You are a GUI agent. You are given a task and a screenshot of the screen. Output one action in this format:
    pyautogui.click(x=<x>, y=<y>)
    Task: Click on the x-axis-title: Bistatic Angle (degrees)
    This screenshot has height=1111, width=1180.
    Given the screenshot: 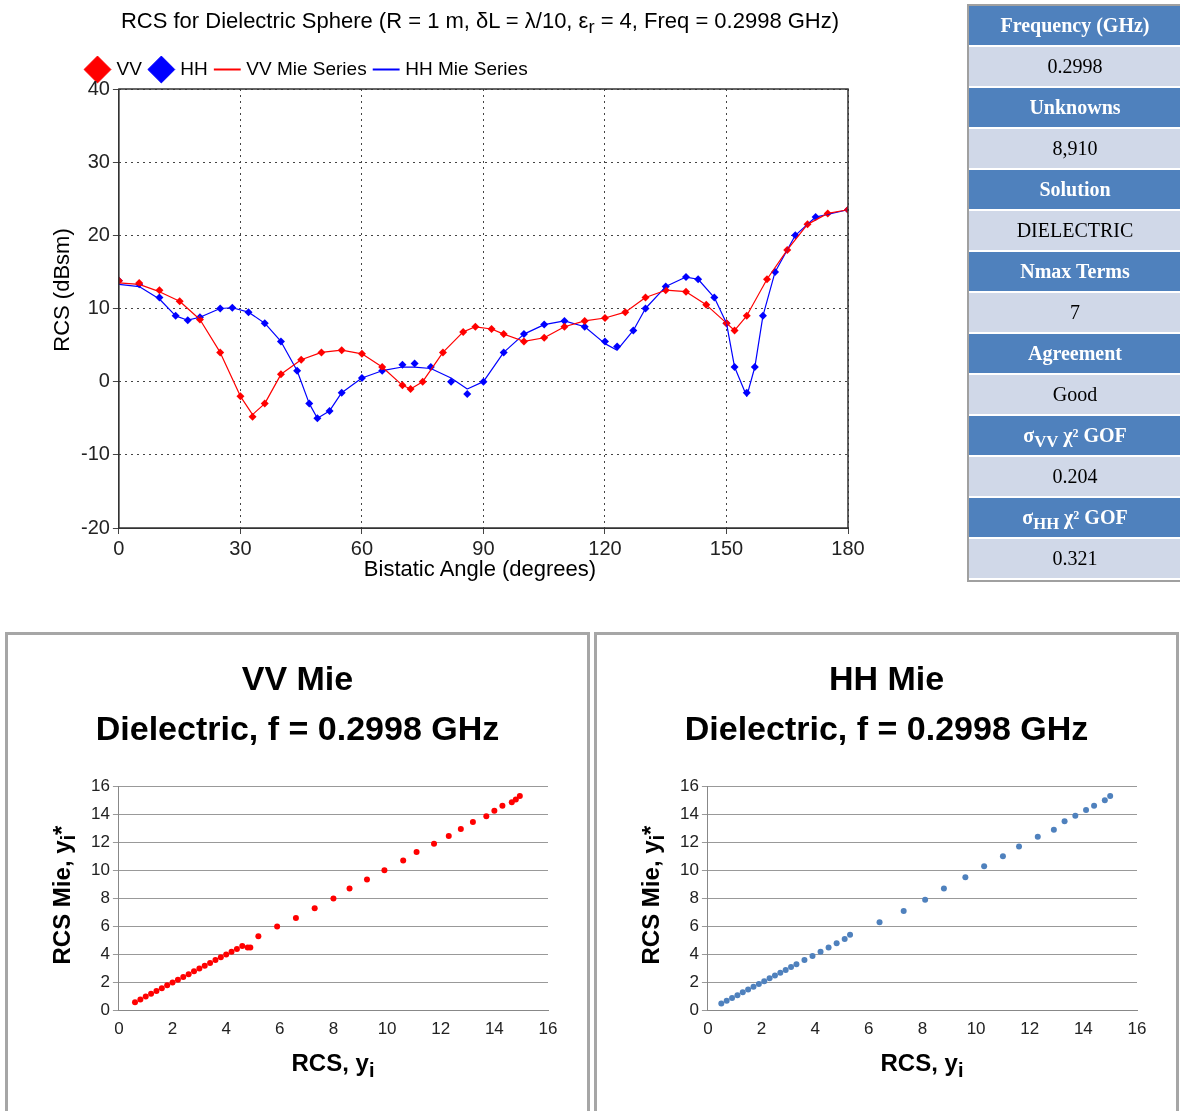 What is the action you would take?
    pyautogui.click(x=480, y=568)
    